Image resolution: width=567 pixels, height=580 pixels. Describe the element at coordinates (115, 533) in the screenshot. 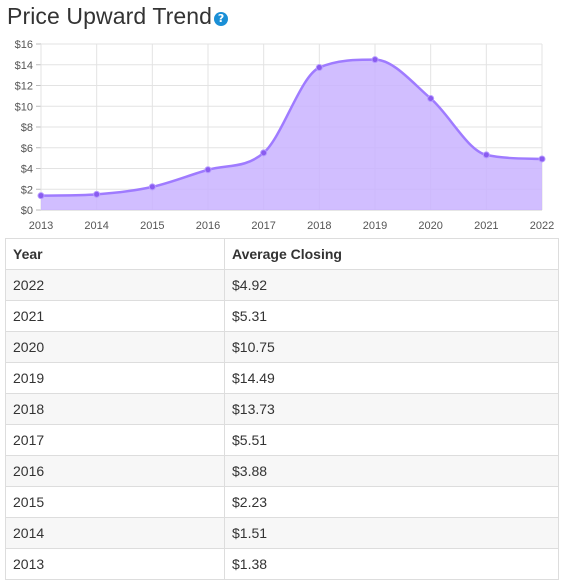

I see `cell-year: 2014` at that location.